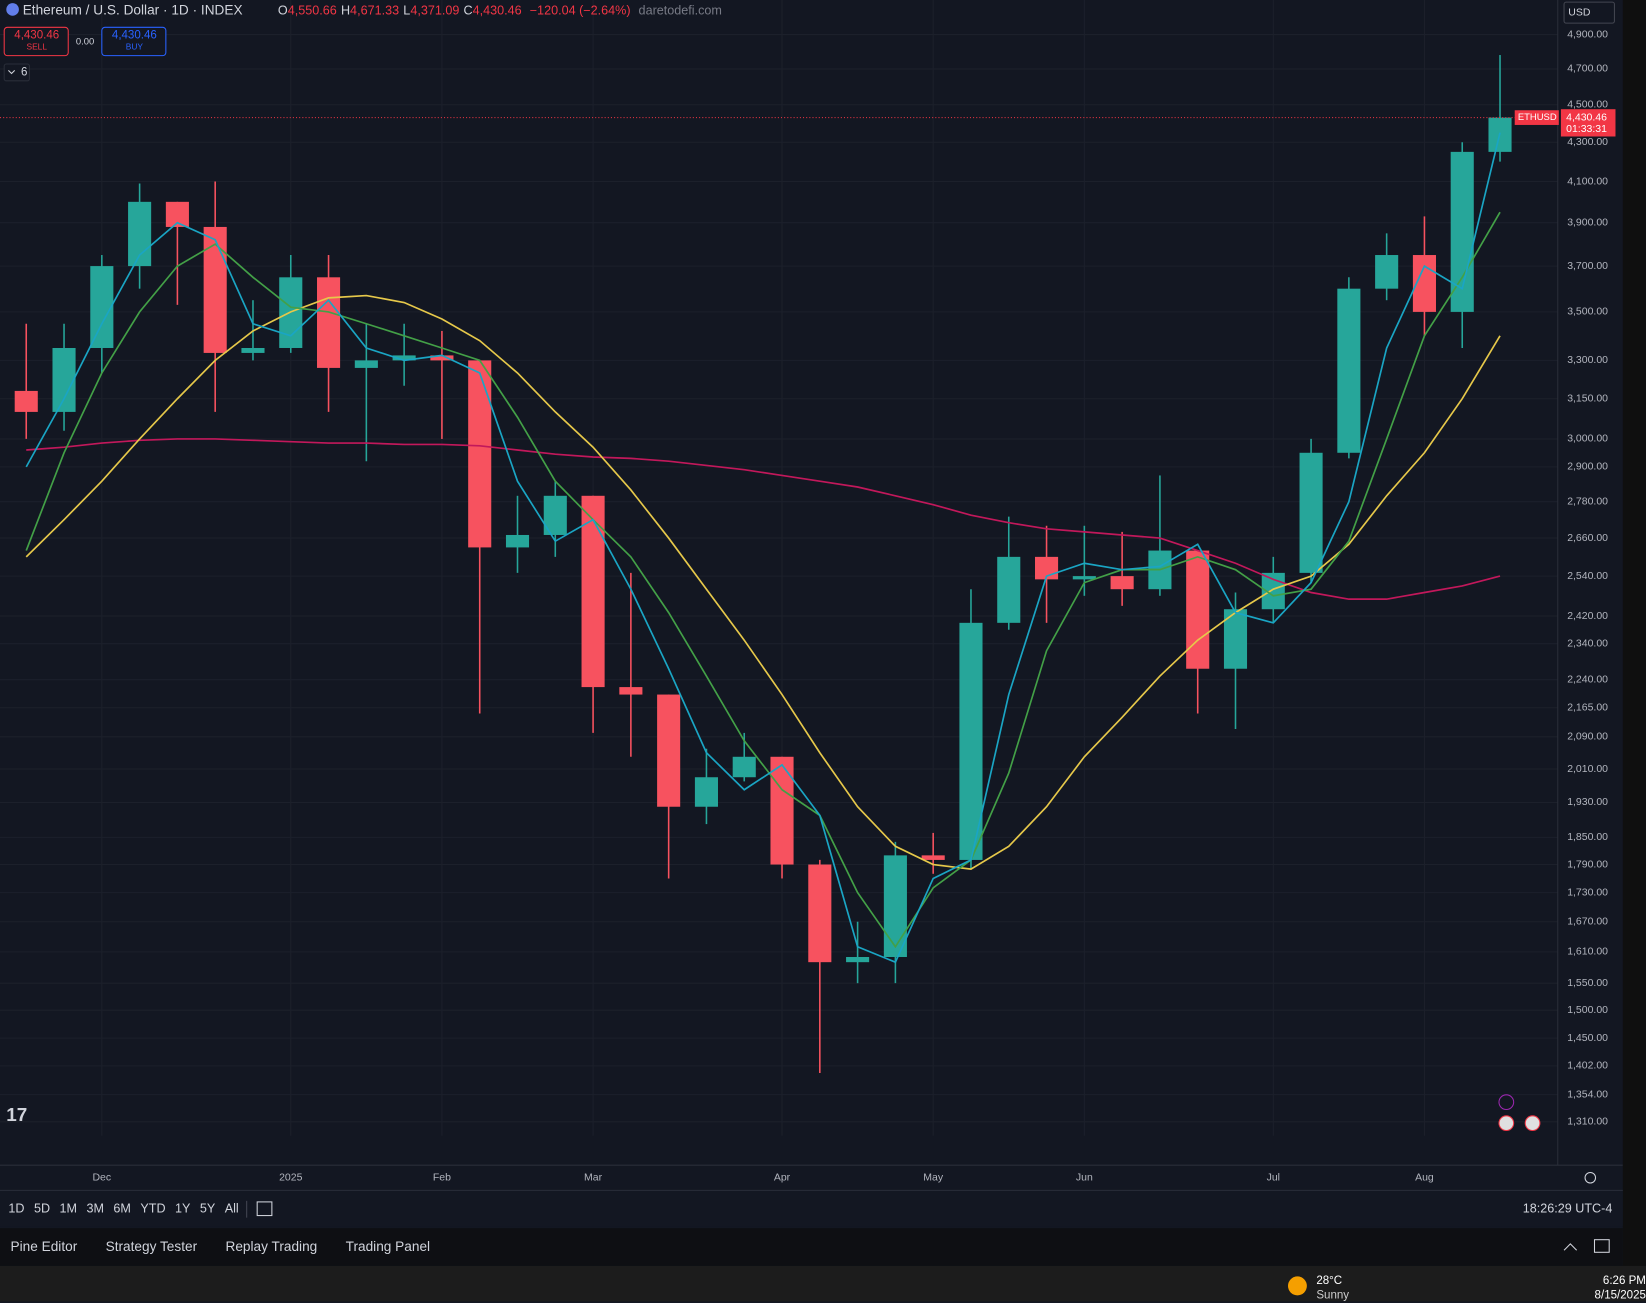  What do you see at coordinates (1587, 708) in the screenshot?
I see `y-tick-label: 2,165.00` at bounding box center [1587, 708].